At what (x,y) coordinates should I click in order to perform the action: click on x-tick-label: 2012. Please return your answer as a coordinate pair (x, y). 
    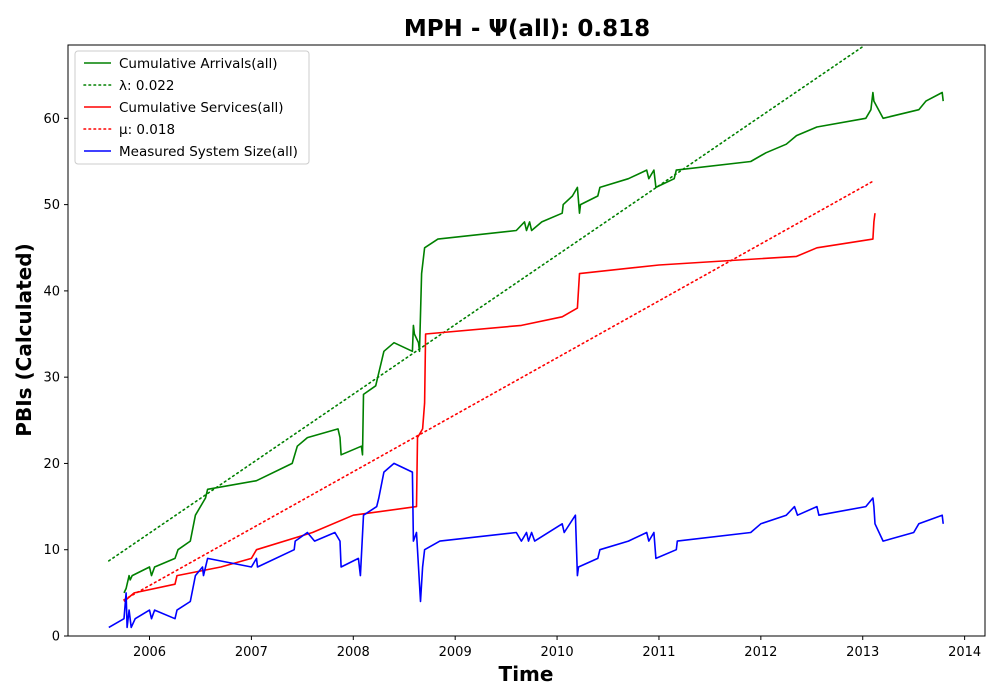
    Looking at the image, I should click on (760, 652).